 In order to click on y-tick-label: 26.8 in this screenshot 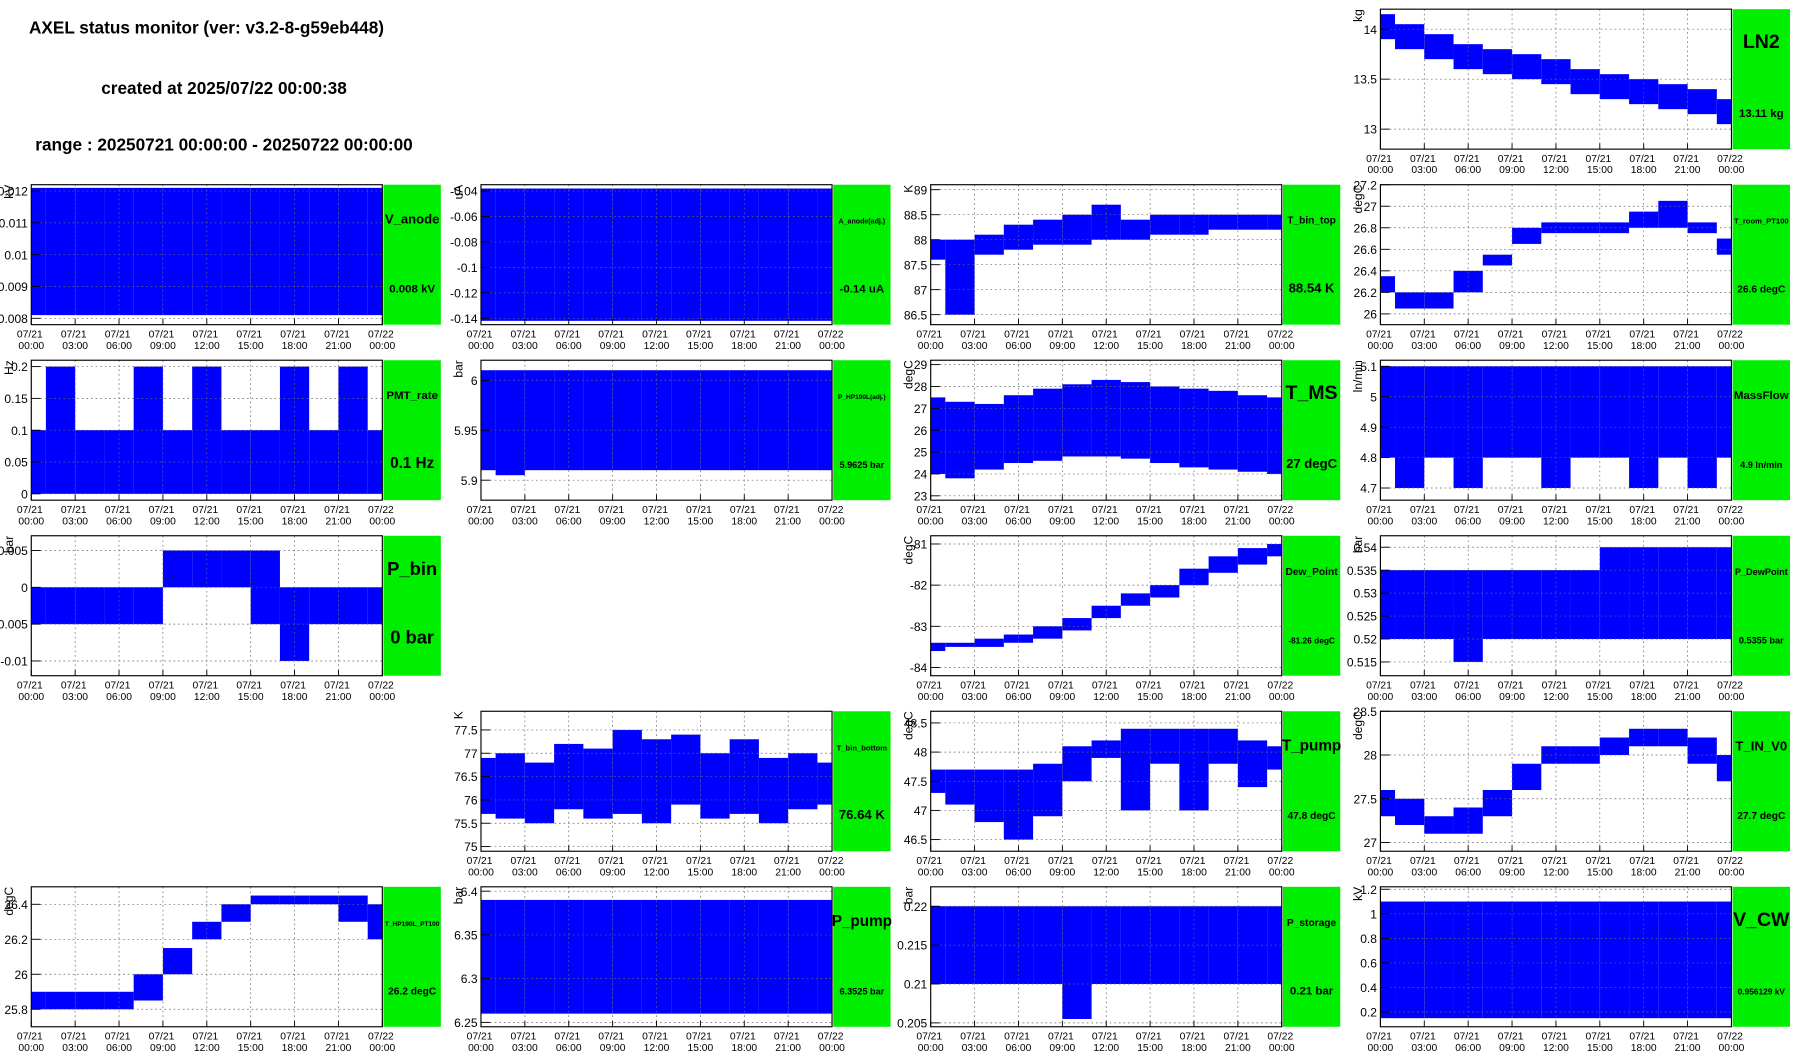, I will do `click(1366, 228)`.